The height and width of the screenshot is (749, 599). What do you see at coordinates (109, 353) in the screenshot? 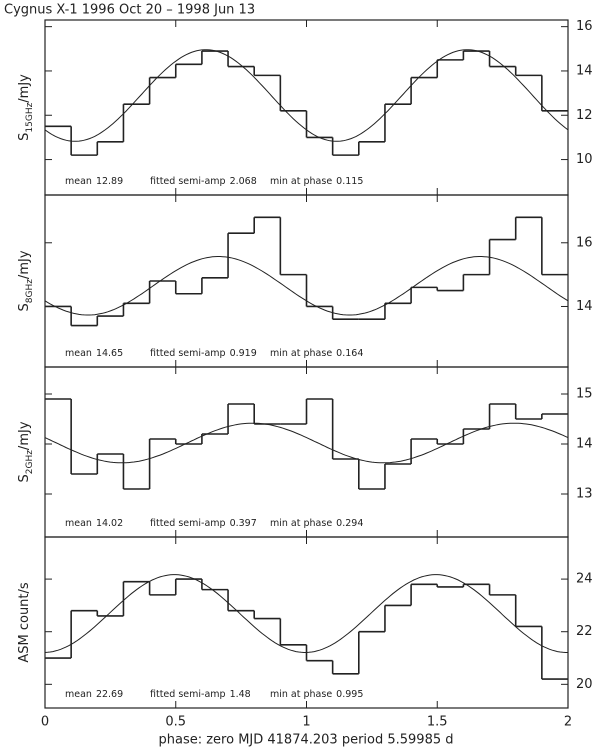
I see `annotation-value: 14.65` at bounding box center [109, 353].